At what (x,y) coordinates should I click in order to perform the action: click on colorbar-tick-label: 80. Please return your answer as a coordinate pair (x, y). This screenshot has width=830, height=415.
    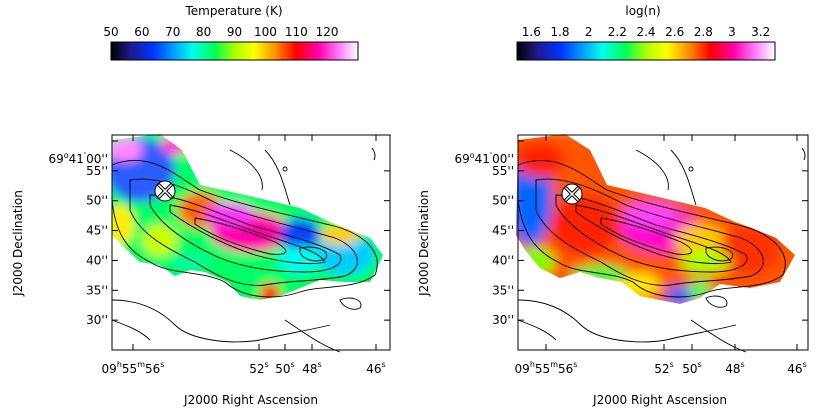
    Looking at the image, I should click on (203, 32).